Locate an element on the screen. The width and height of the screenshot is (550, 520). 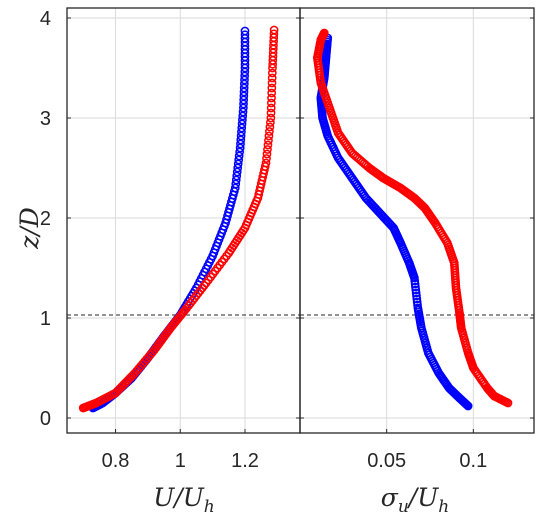
x-tick-label: 0.05 is located at coordinates (386, 461).